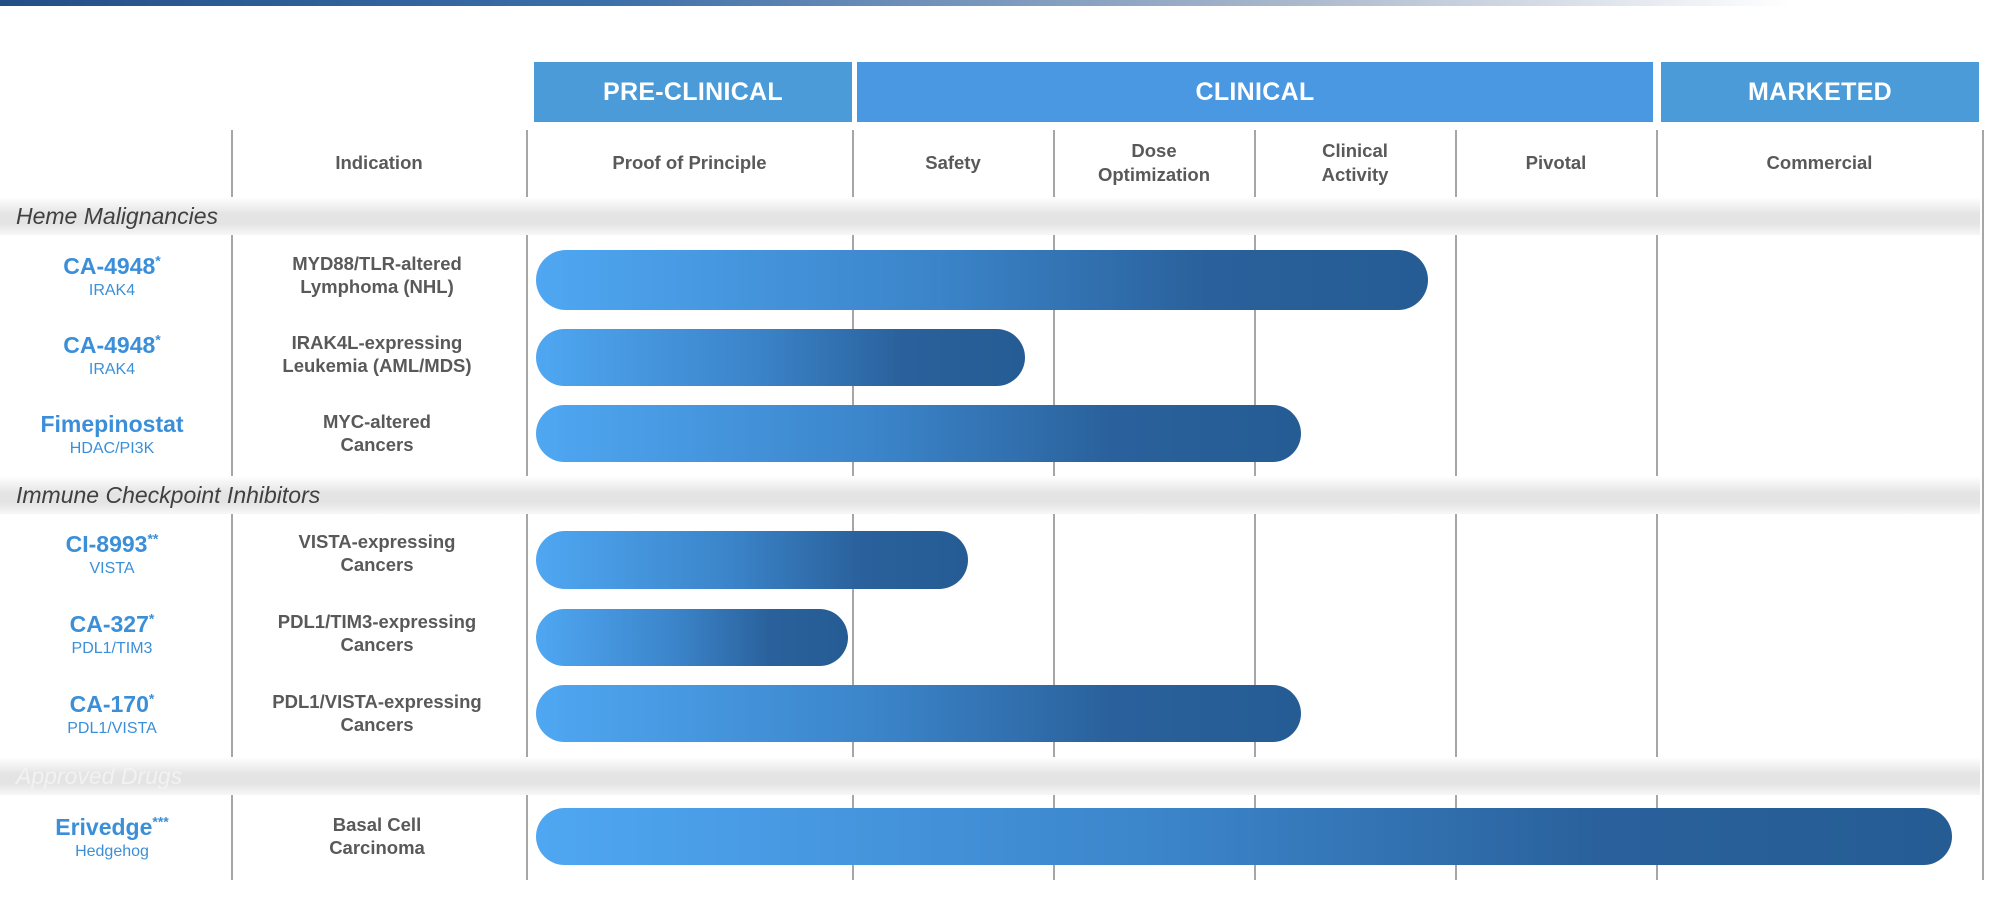 The height and width of the screenshot is (898, 1990). What do you see at coordinates (109, 624) in the screenshot?
I see `drug-name: CA-327` at bounding box center [109, 624].